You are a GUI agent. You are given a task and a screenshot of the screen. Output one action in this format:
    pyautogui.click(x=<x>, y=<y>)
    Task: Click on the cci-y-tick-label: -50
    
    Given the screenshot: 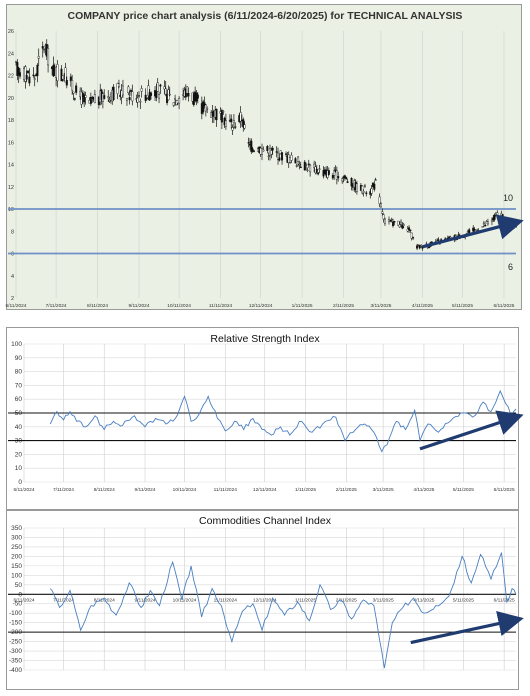 What is the action you would take?
    pyautogui.click(x=18, y=604)
    